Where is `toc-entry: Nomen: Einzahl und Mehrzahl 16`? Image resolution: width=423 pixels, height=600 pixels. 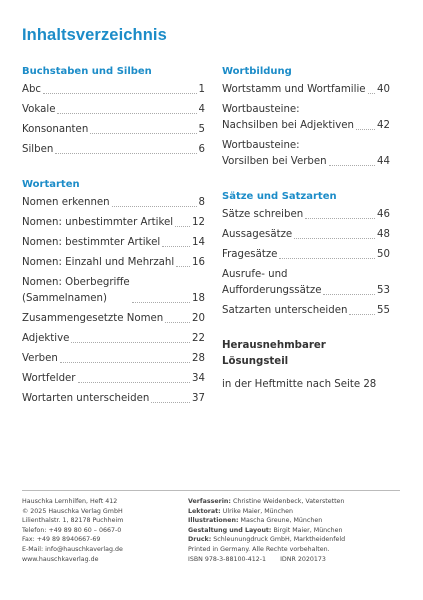 toc-entry: Nomen: Einzahl und Mehrzahl 16 is located at coordinates (113, 263).